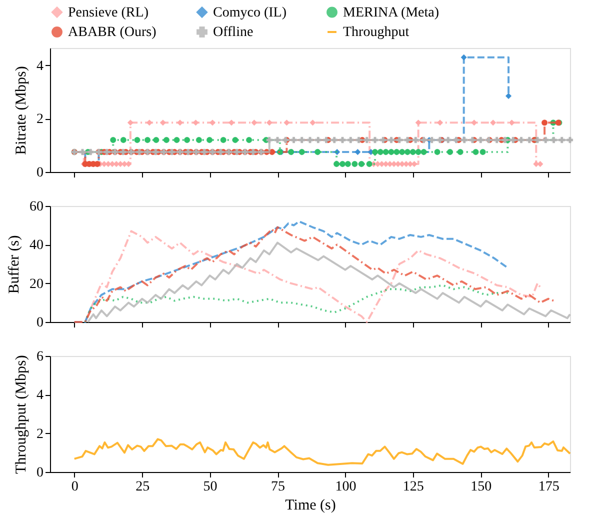  What do you see at coordinates (210, 487) in the screenshot?
I see `x-tick-label: 50` at bounding box center [210, 487].